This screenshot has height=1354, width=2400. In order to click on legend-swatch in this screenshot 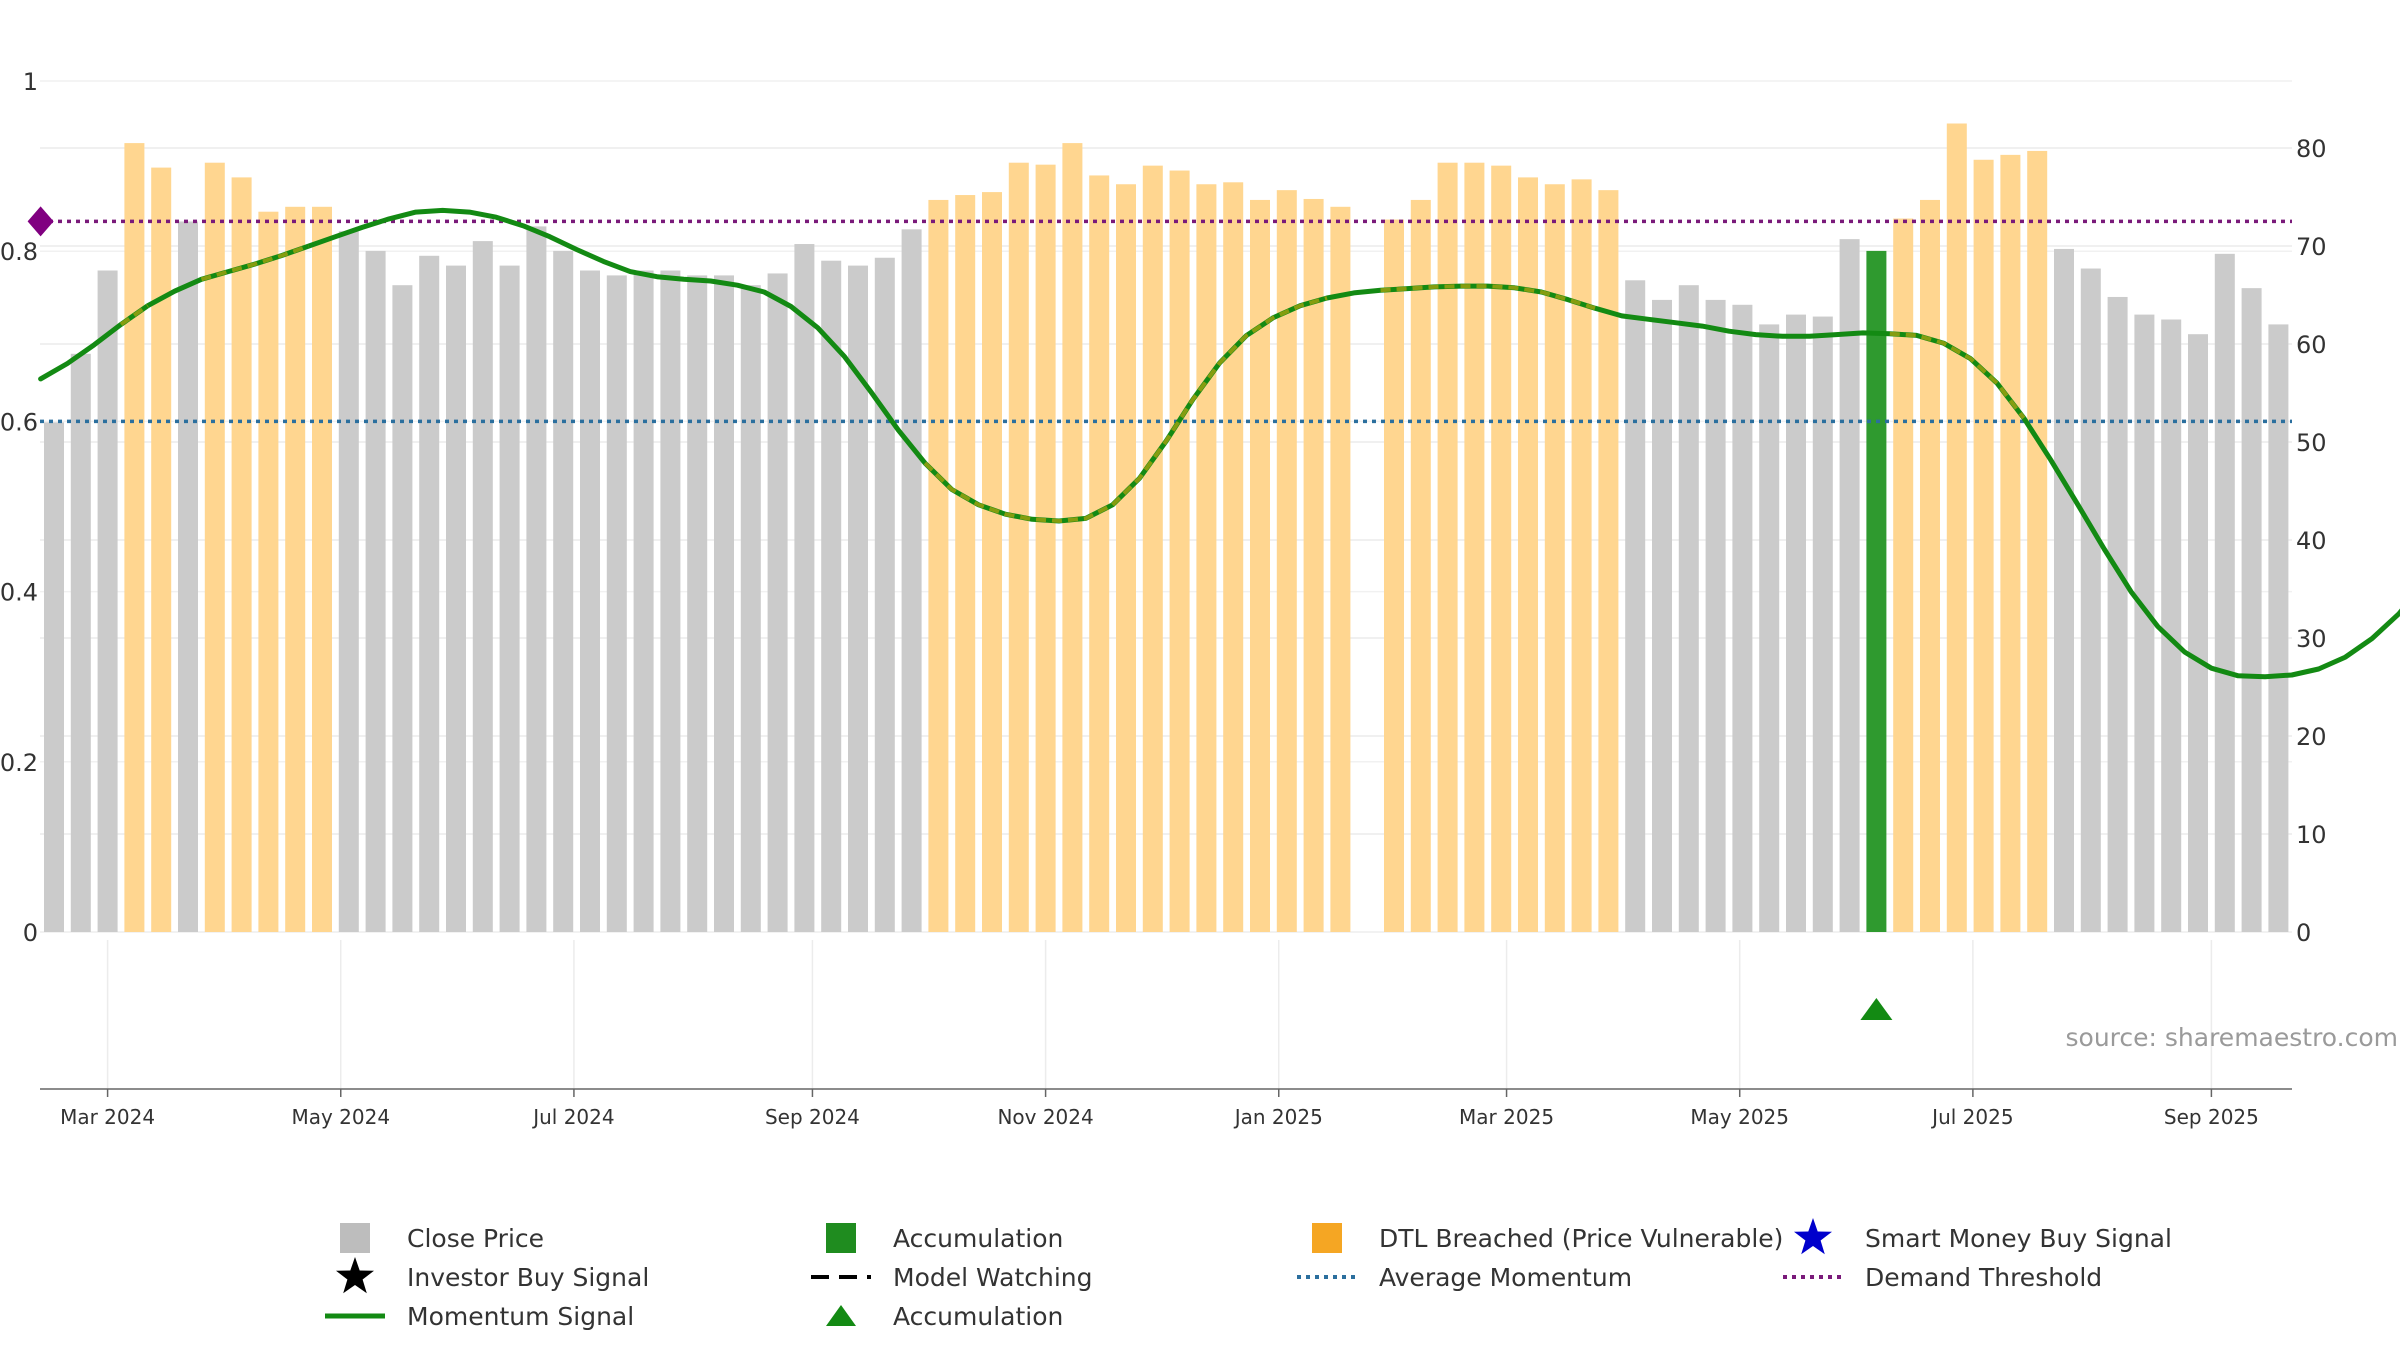, I will do `click(1327, 1238)`.